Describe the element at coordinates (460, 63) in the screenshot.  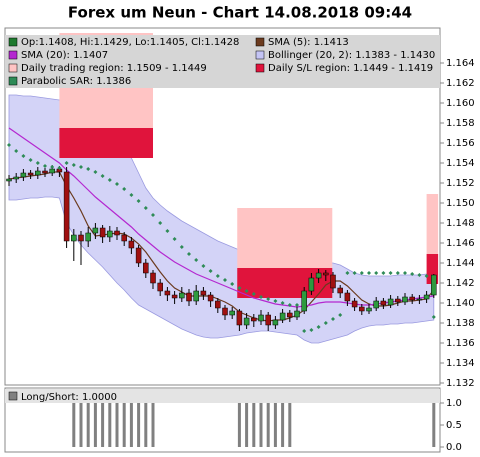
I see `y-tick-label: 1.164` at that location.